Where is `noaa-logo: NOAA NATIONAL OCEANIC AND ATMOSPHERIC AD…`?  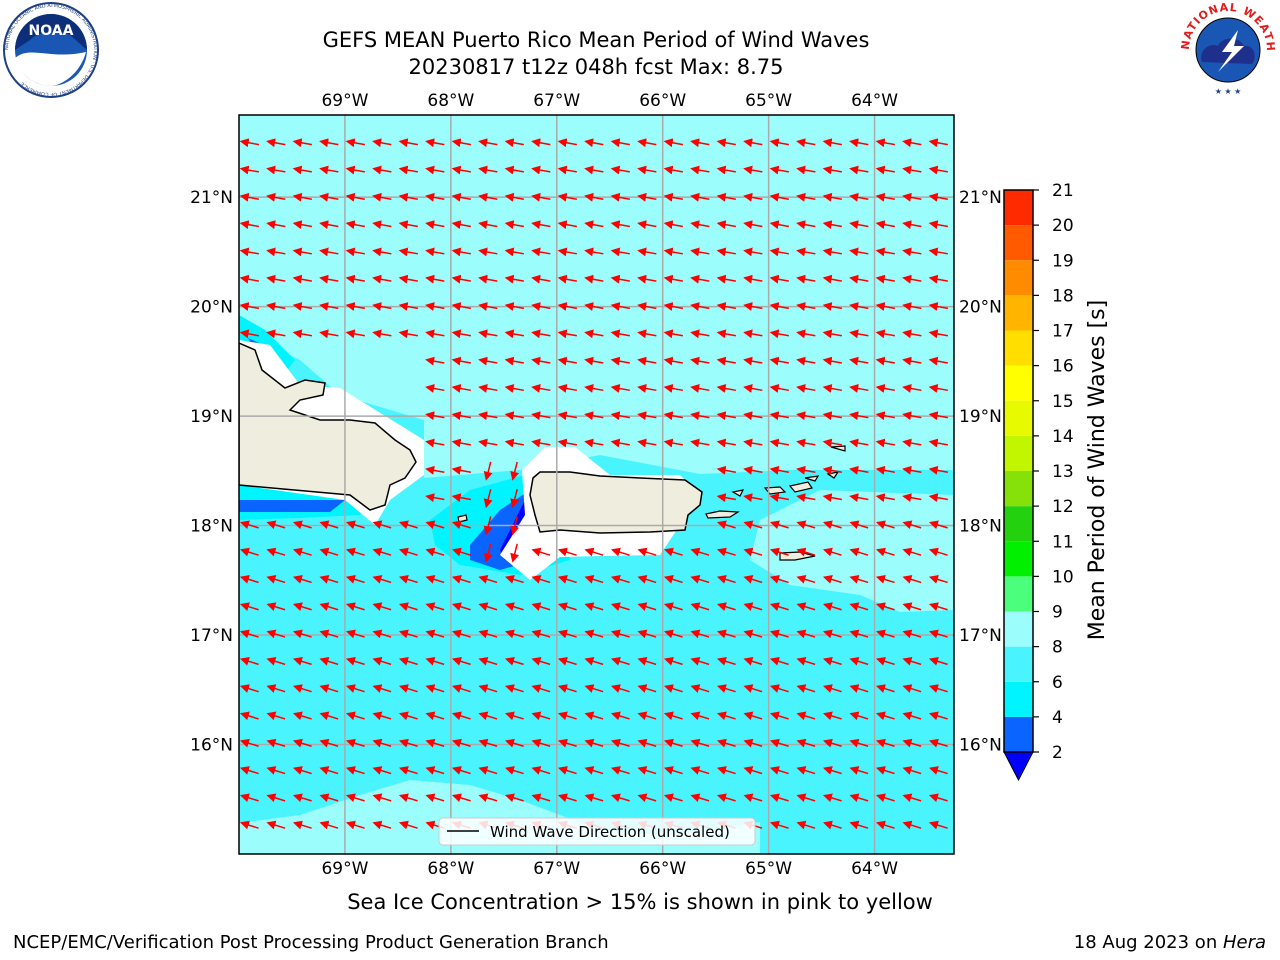 noaa-logo: NOAA NATIONAL OCEANIC AND ATMOSPHERIC AD… is located at coordinates (51, 50).